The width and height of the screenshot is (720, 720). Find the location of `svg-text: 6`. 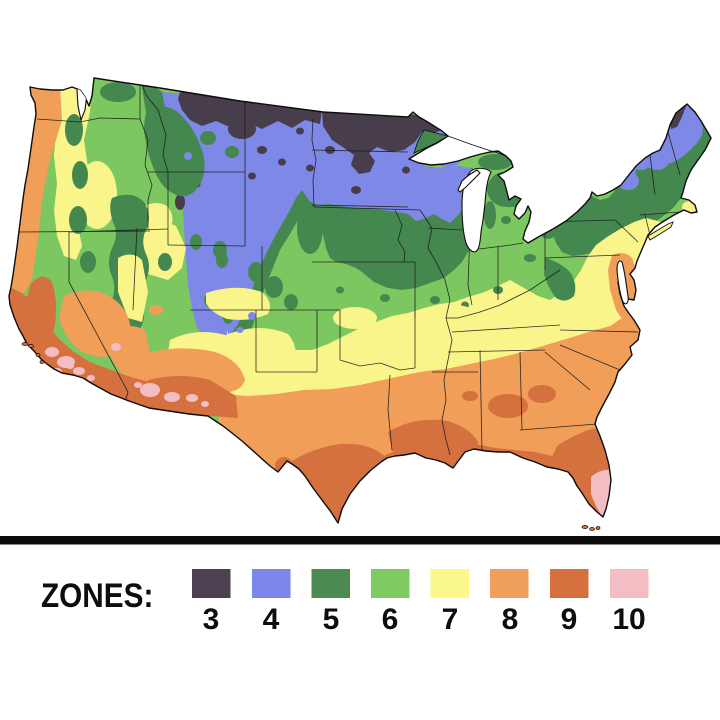

svg-text: 6 is located at coordinates (390, 619).